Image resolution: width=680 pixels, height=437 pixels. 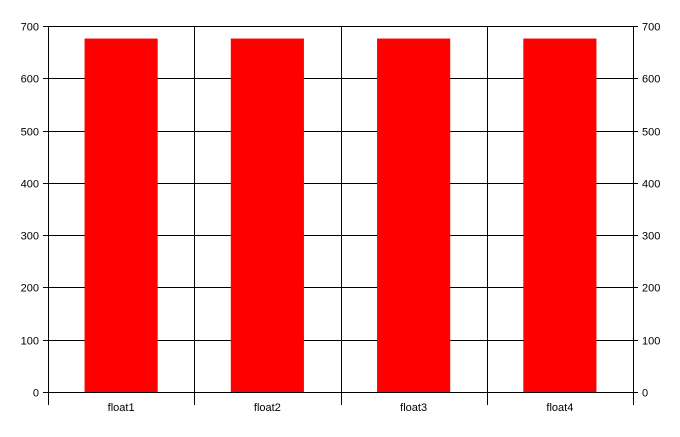 I want to click on bar-float1, so click(x=121, y=215).